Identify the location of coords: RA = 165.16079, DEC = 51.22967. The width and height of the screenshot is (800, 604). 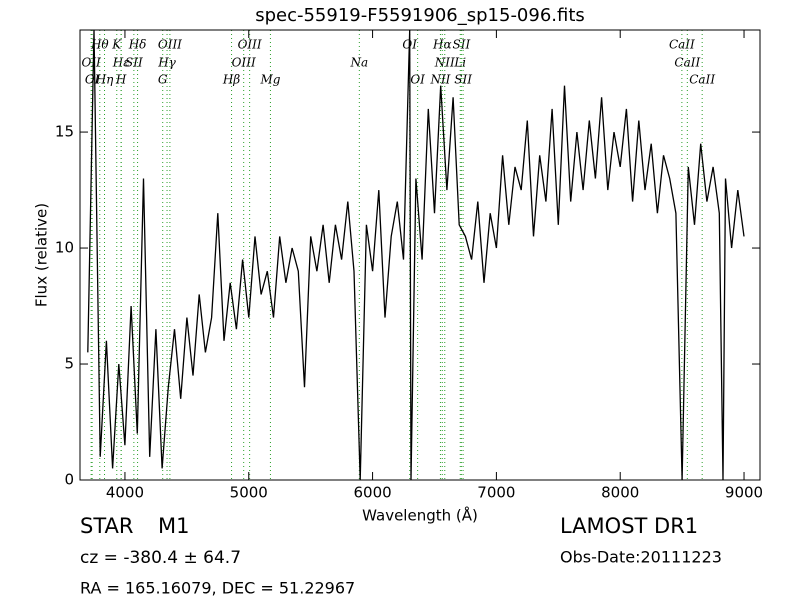
(217, 588).